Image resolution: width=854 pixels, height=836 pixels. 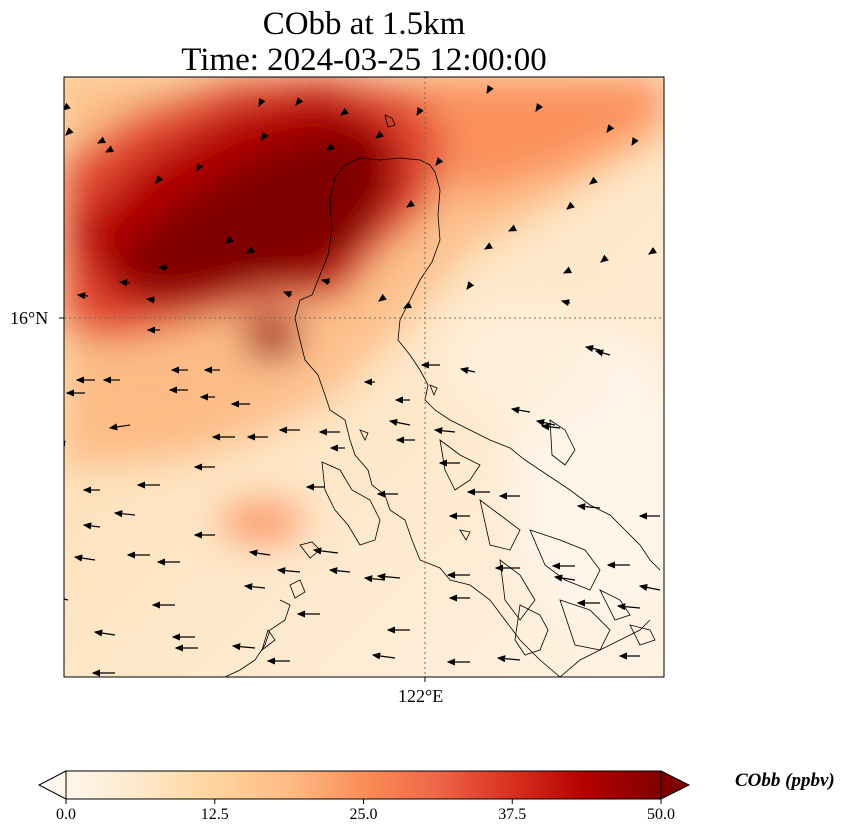 What do you see at coordinates (421, 696) in the screenshot?
I see `lon-tick-label: 122°E` at bounding box center [421, 696].